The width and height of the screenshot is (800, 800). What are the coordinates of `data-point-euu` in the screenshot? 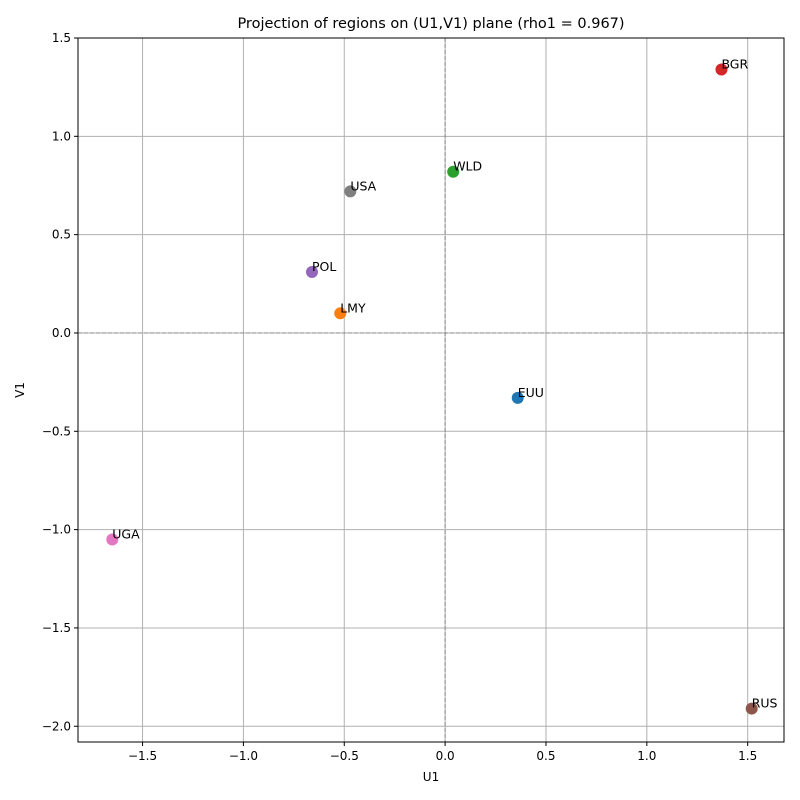 It's located at (517, 397).